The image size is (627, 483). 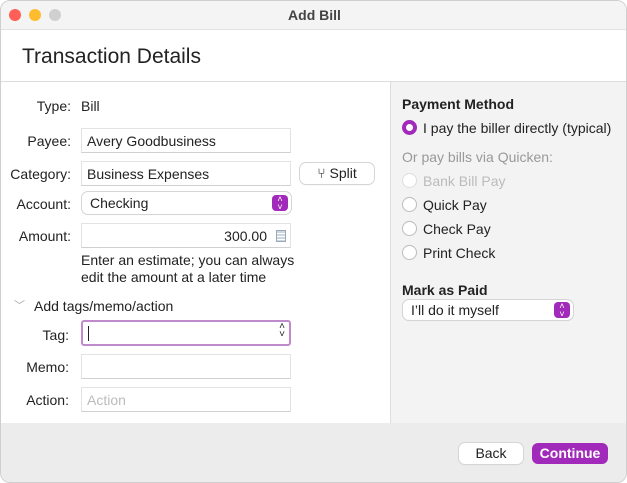 I want to click on disclosure-toggle: Add tags/memo/action, so click(x=104, y=306).